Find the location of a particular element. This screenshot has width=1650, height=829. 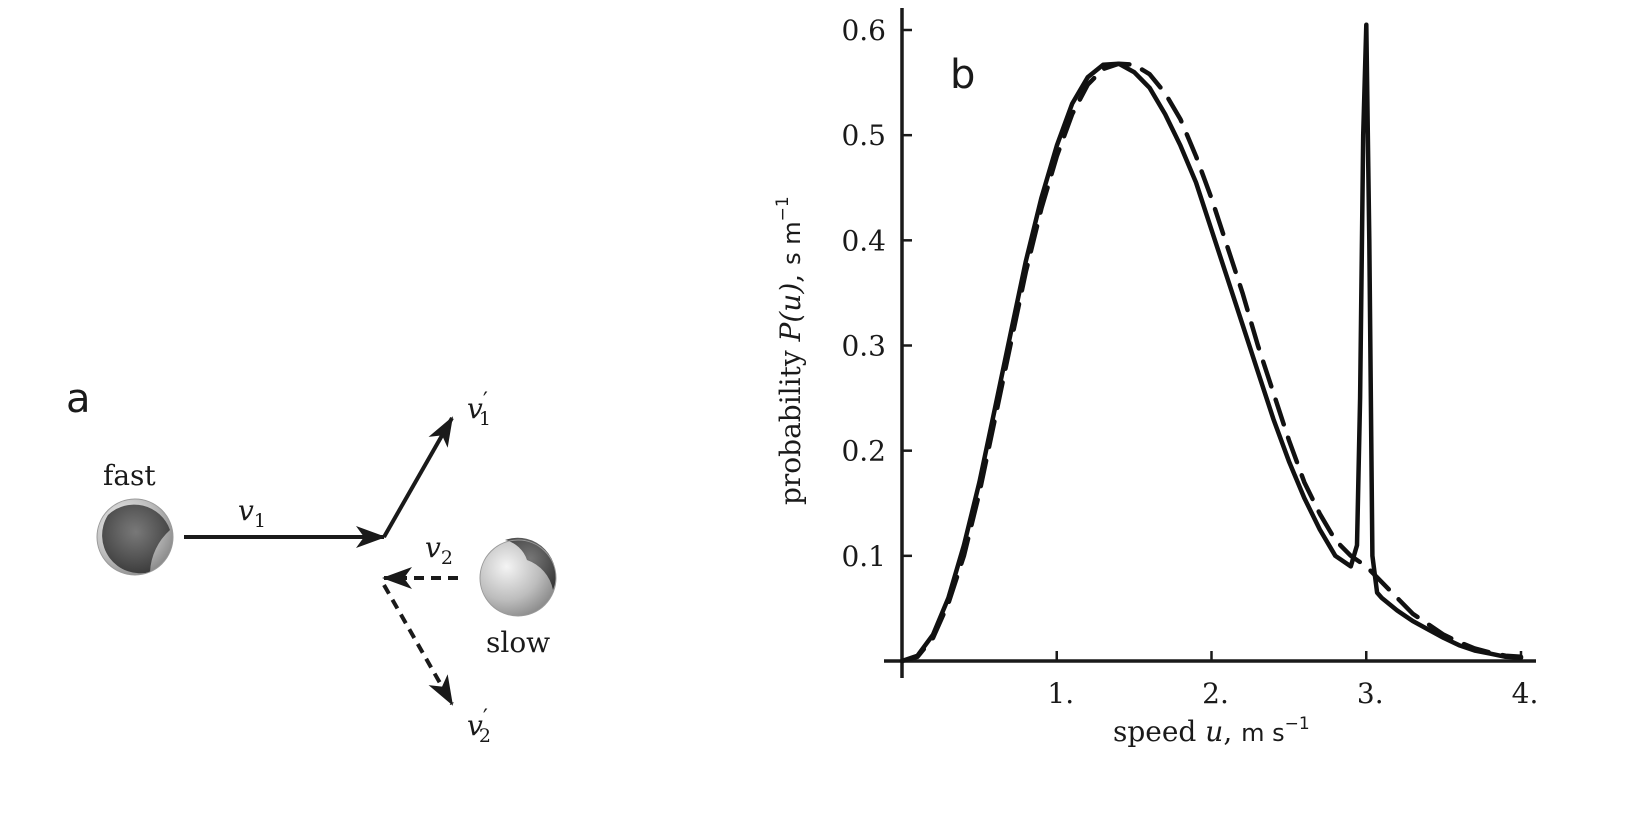

y-tick-label: 0.1 is located at coordinates (863, 556).